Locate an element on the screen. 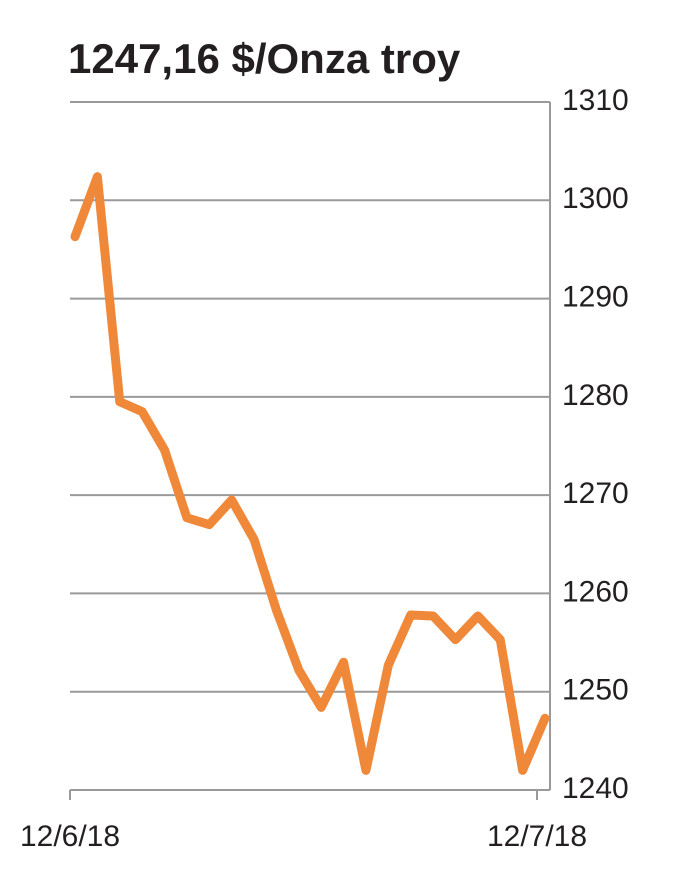 Image resolution: width=700 pixels, height=880 pixels. x-tick-label: 12/7/18 is located at coordinates (537, 836).